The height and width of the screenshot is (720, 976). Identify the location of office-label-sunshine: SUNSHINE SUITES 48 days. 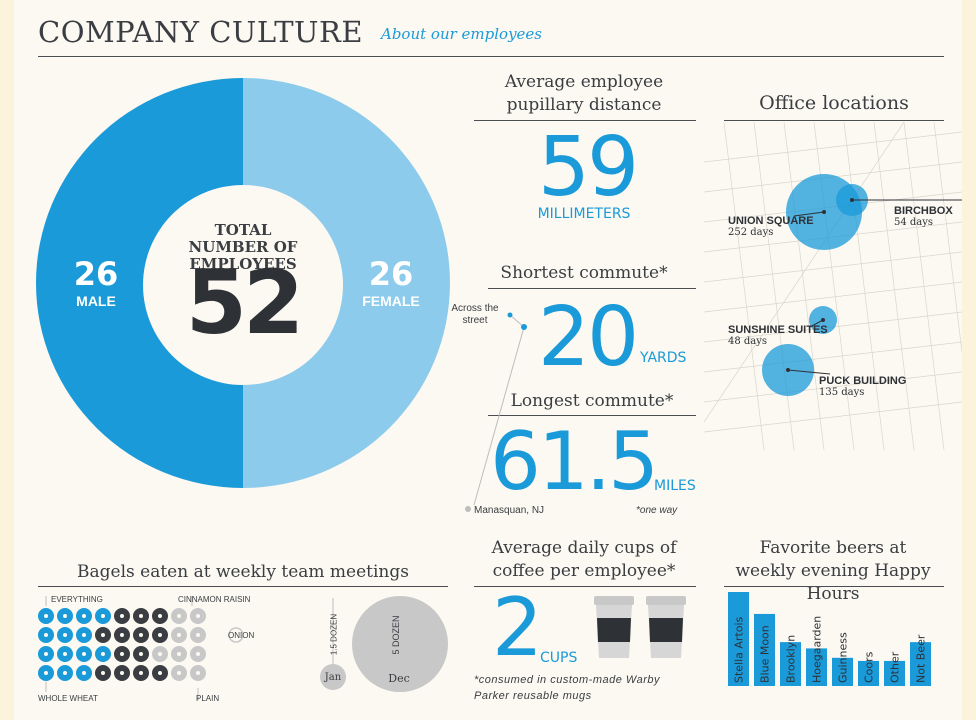
(778, 335).